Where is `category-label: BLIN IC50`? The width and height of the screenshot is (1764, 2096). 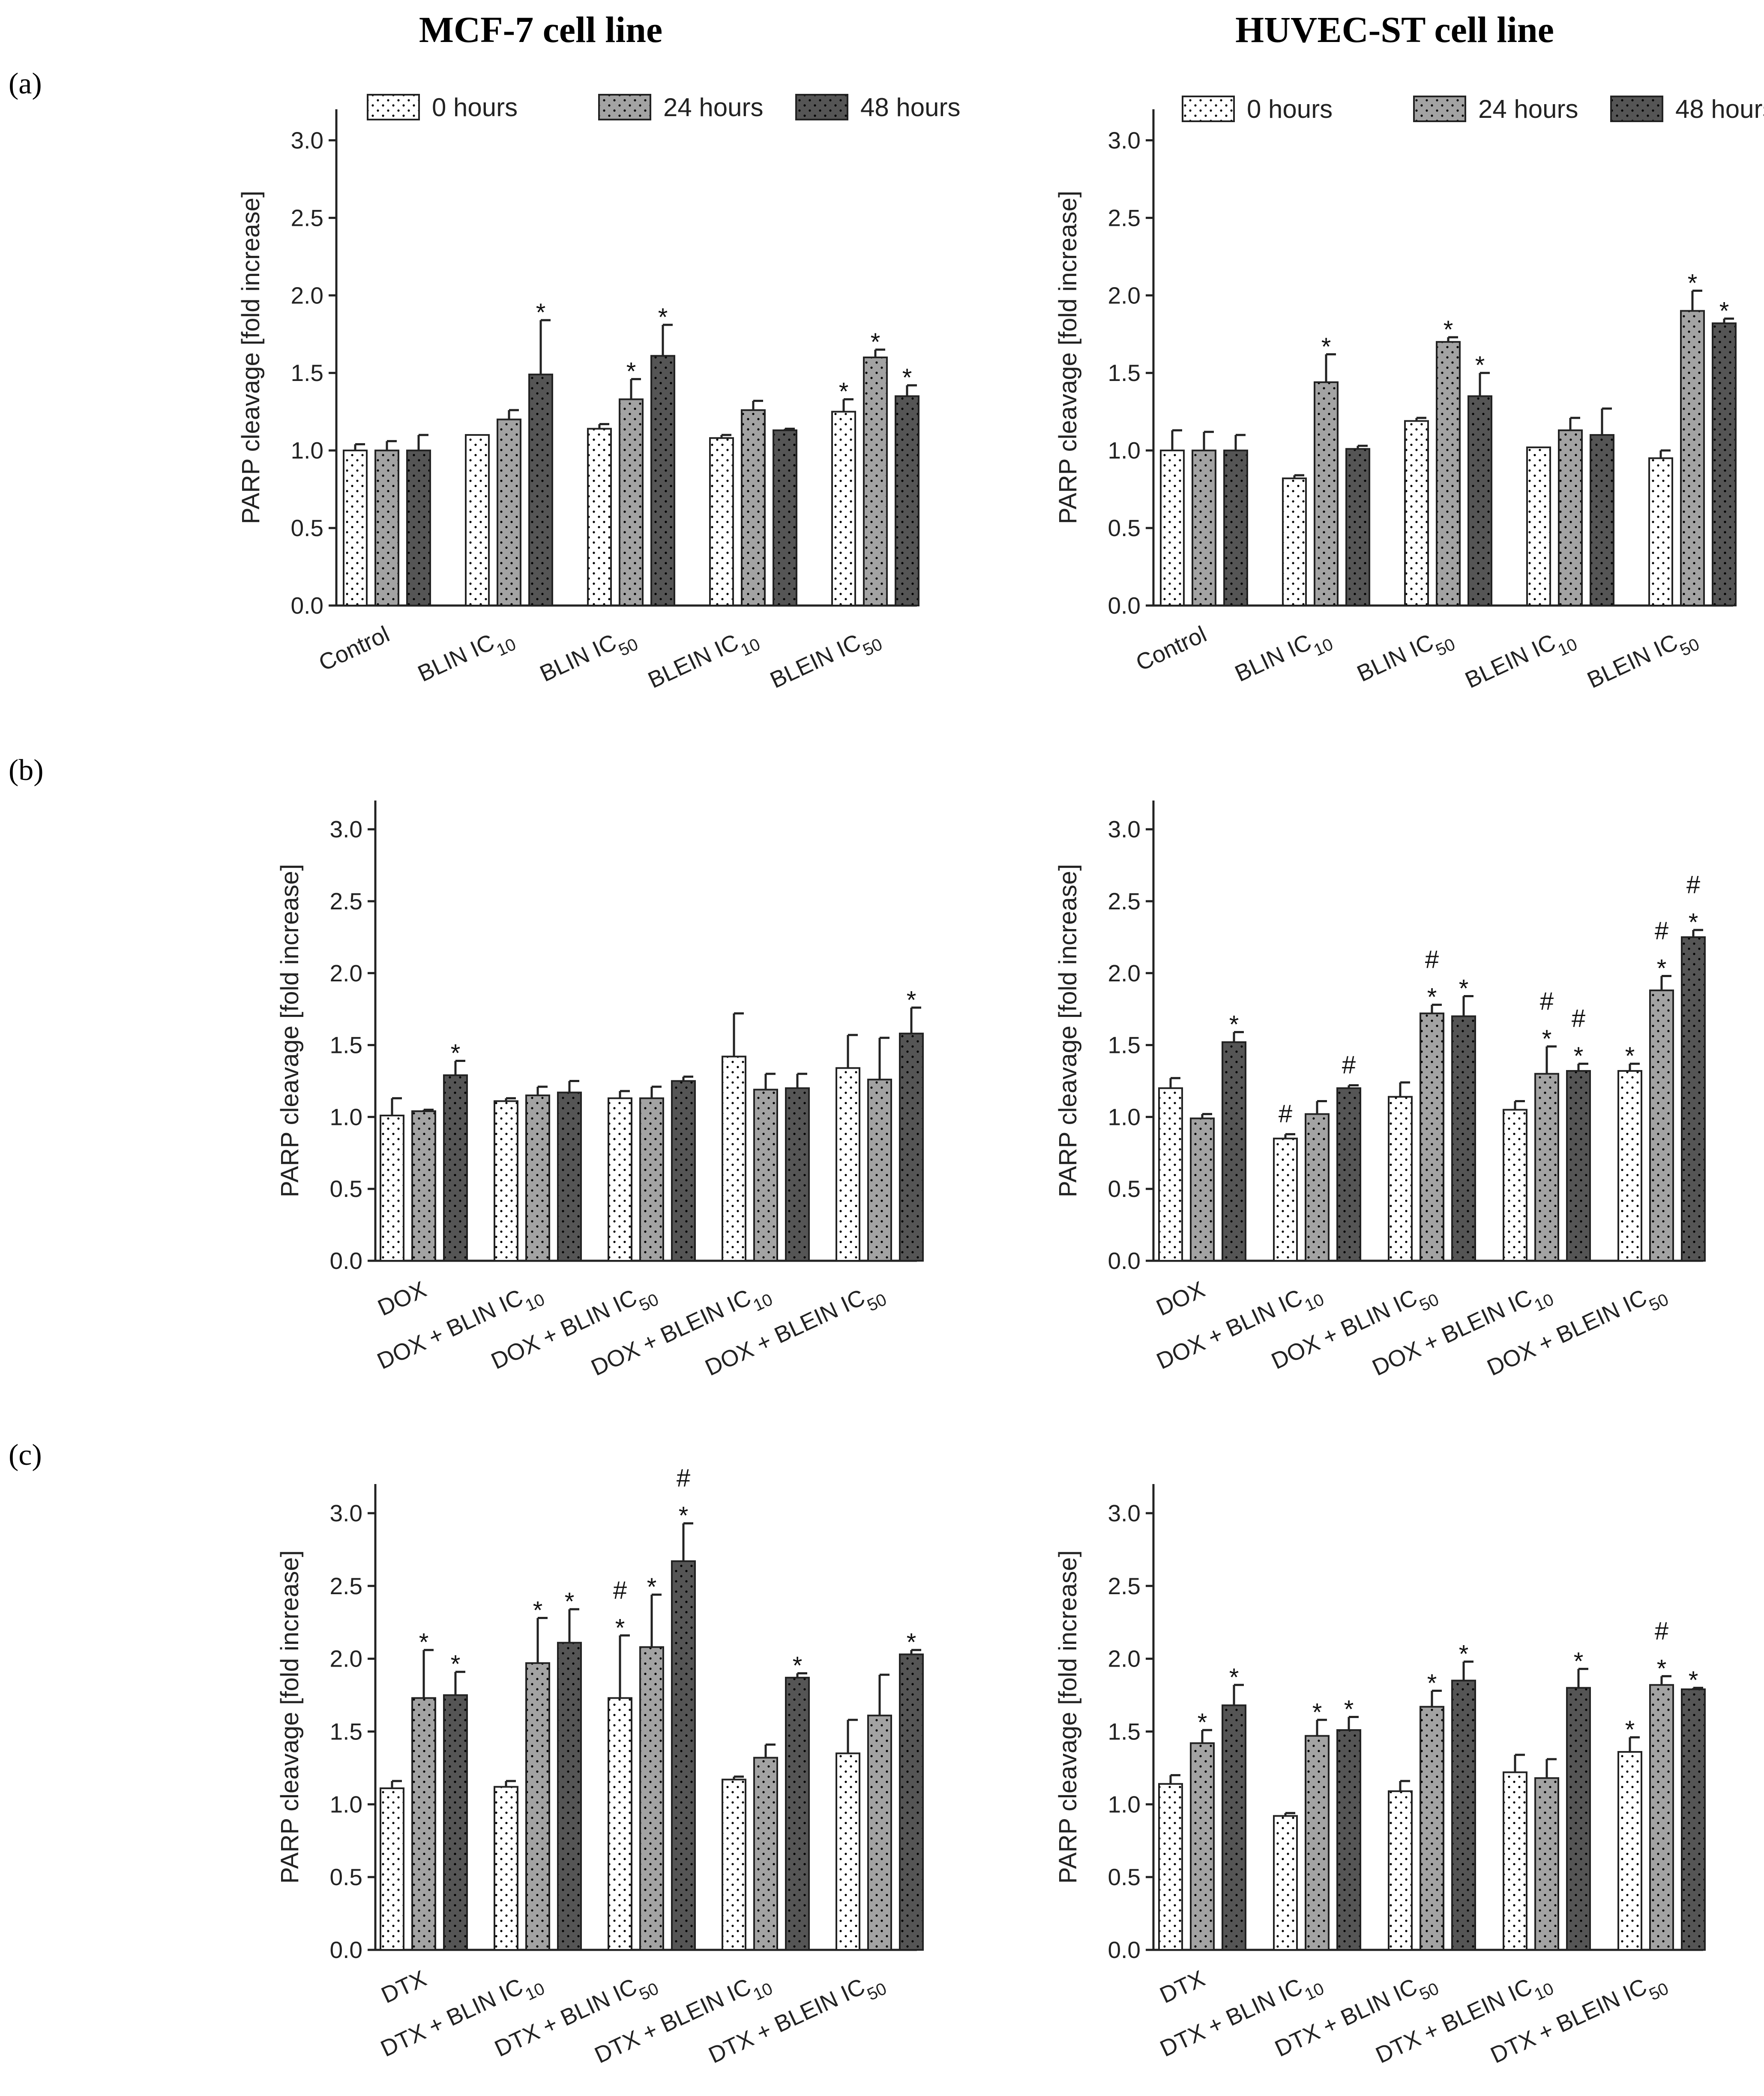 category-label: BLIN IC50 is located at coordinates (1405, 657).